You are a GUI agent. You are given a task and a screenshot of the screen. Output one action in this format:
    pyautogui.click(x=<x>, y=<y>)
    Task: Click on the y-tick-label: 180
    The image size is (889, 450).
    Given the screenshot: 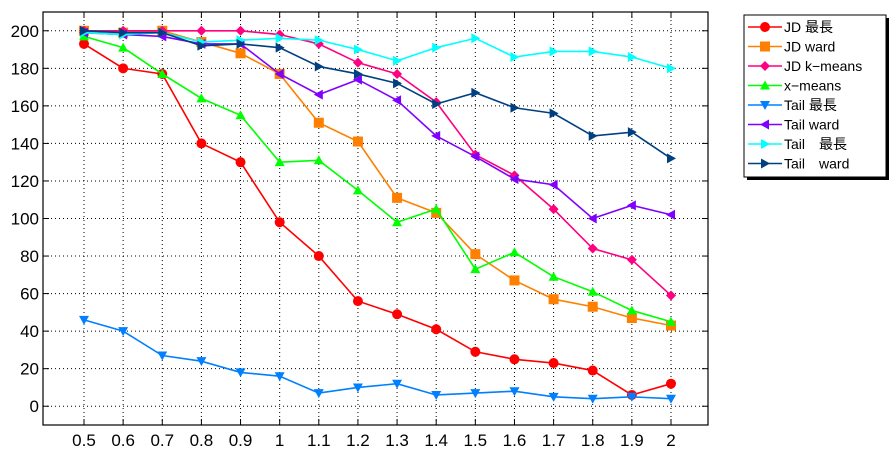 What is the action you would take?
    pyautogui.click(x=25, y=68)
    